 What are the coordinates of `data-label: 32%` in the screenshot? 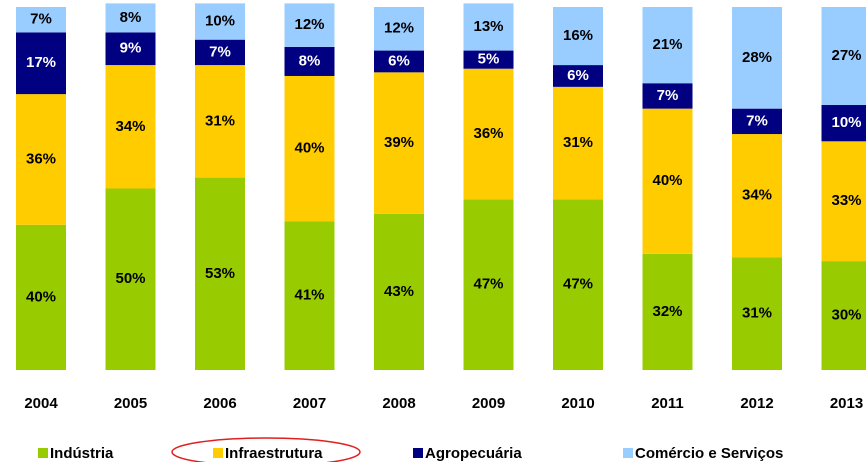 It's located at (667, 311).